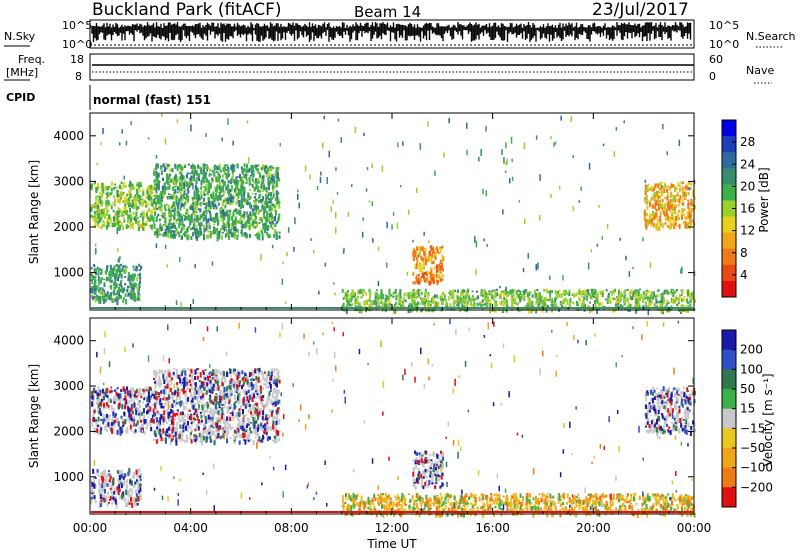  Describe the element at coordinates (77, 44) in the screenshot. I see `nsky-tick-bottom: 10^0` at that location.